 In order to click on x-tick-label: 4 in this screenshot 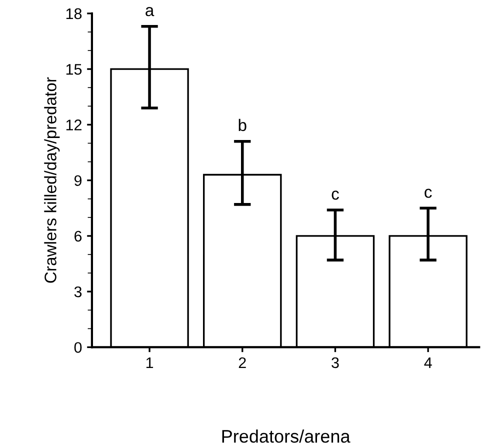, I will do `click(428, 362)`.